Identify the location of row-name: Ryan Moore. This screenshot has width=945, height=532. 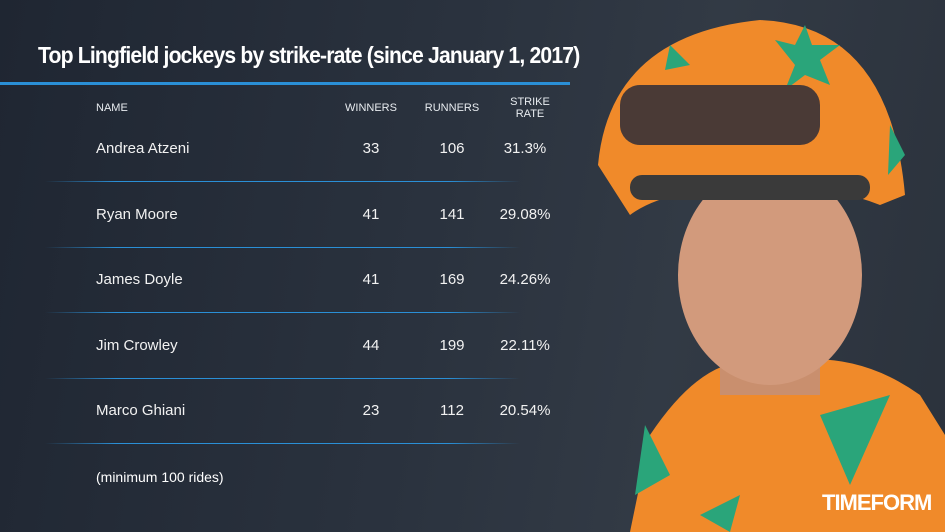
(137, 214).